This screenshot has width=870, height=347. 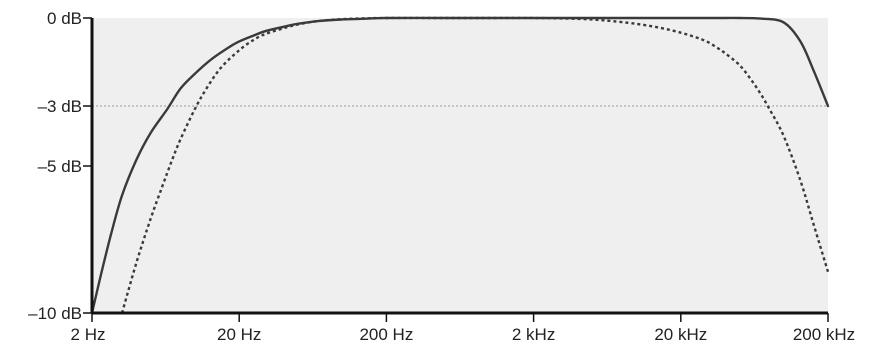 What do you see at coordinates (64, 18) in the screenshot?
I see `y-tick-label: 0 dB` at bounding box center [64, 18].